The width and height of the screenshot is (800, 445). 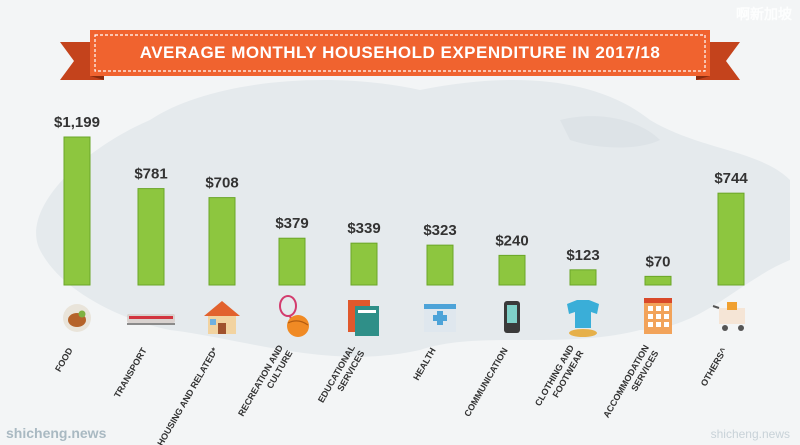 What do you see at coordinates (750, 434) in the screenshot?
I see `watermark-bottom-right: shicheng.news` at bounding box center [750, 434].